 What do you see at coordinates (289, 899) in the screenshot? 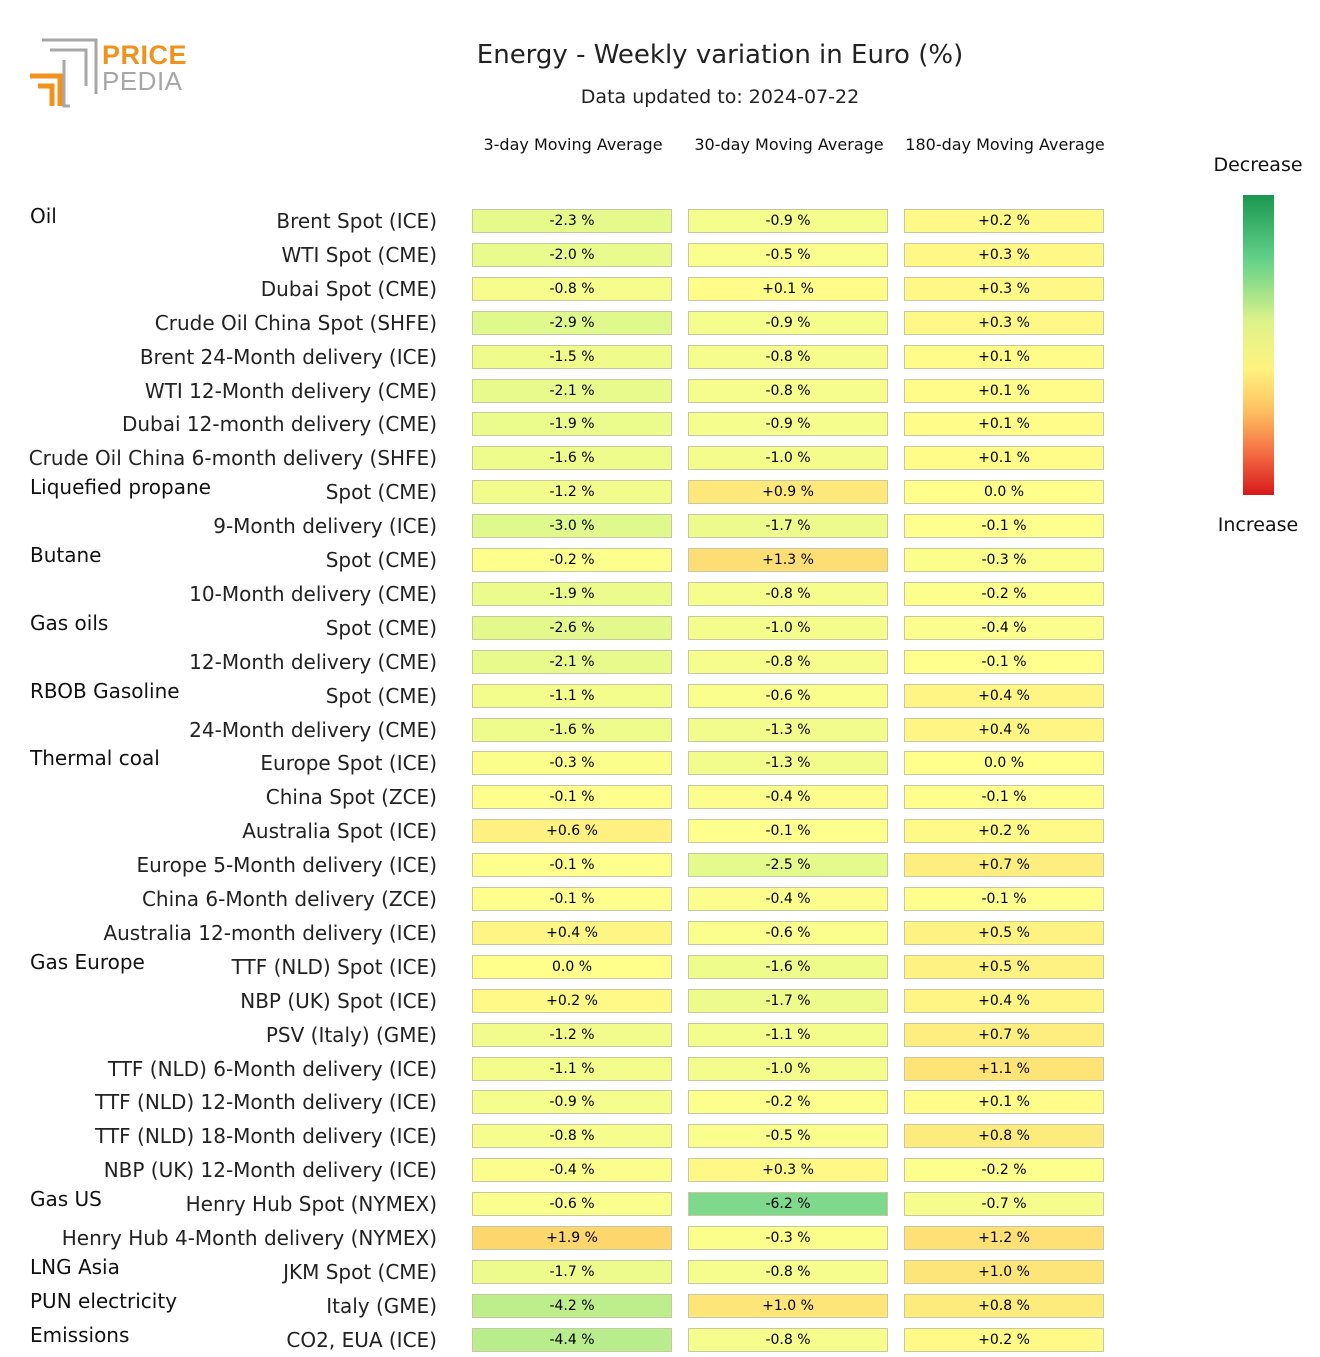
I see `row-label: China 6-Month delivery (ZCE)` at bounding box center [289, 899].